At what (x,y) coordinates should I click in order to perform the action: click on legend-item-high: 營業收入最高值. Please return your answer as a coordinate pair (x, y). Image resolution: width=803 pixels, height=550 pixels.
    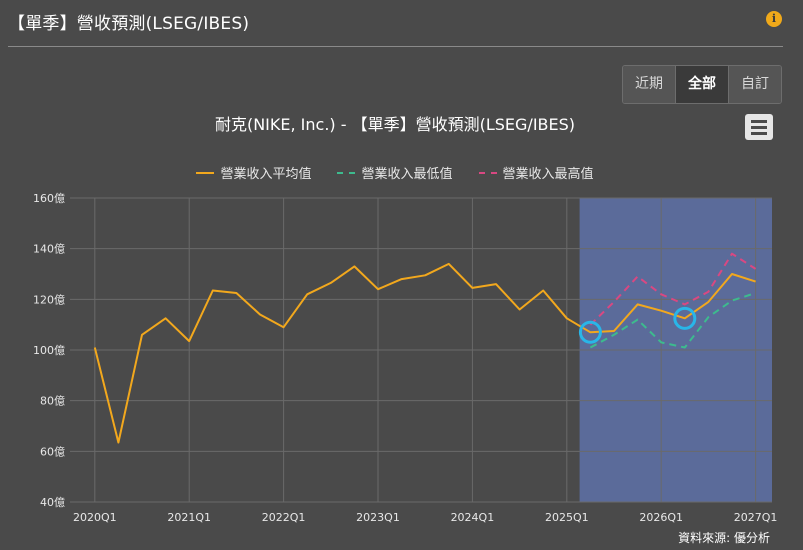
    Looking at the image, I should click on (536, 172).